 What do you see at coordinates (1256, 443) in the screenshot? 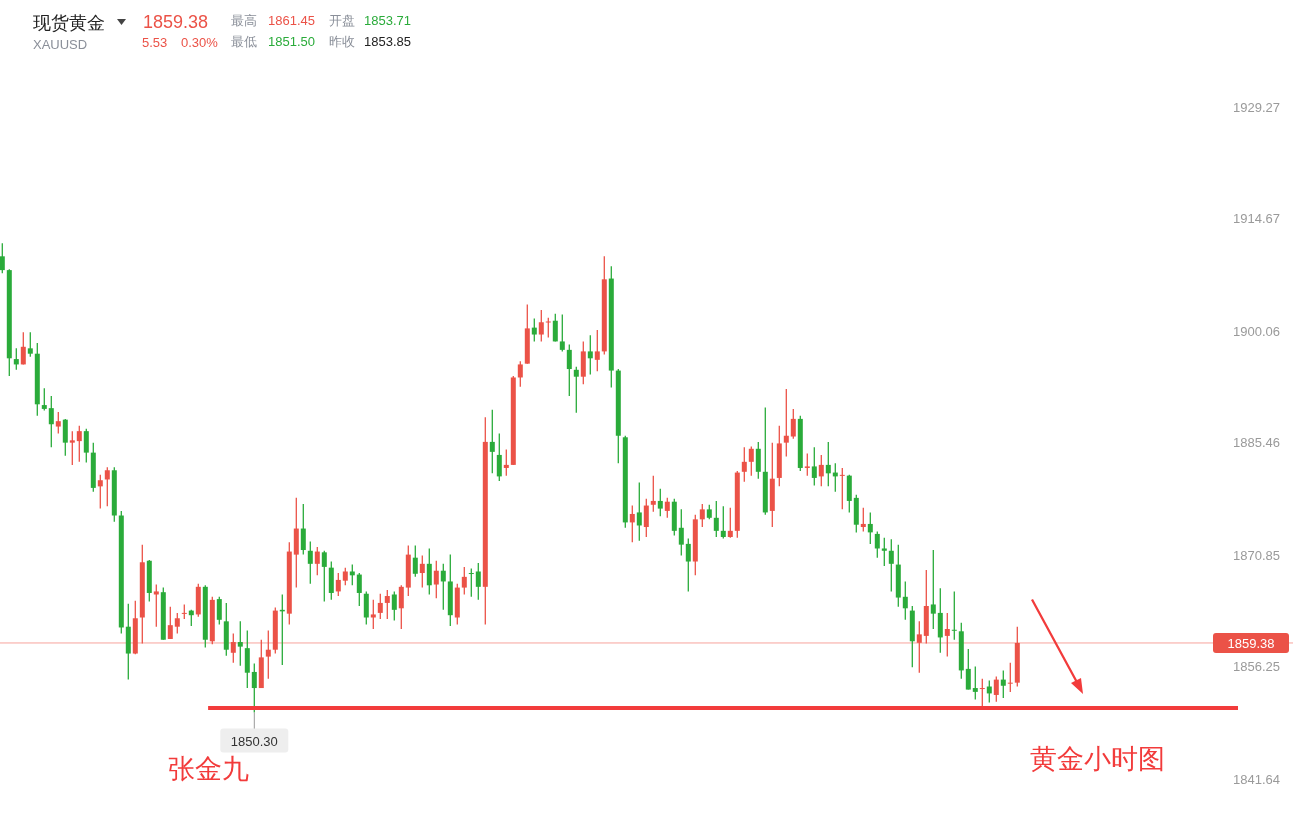
I see `y-tick-label: 1885.46` at bounding box center [1256, 443].